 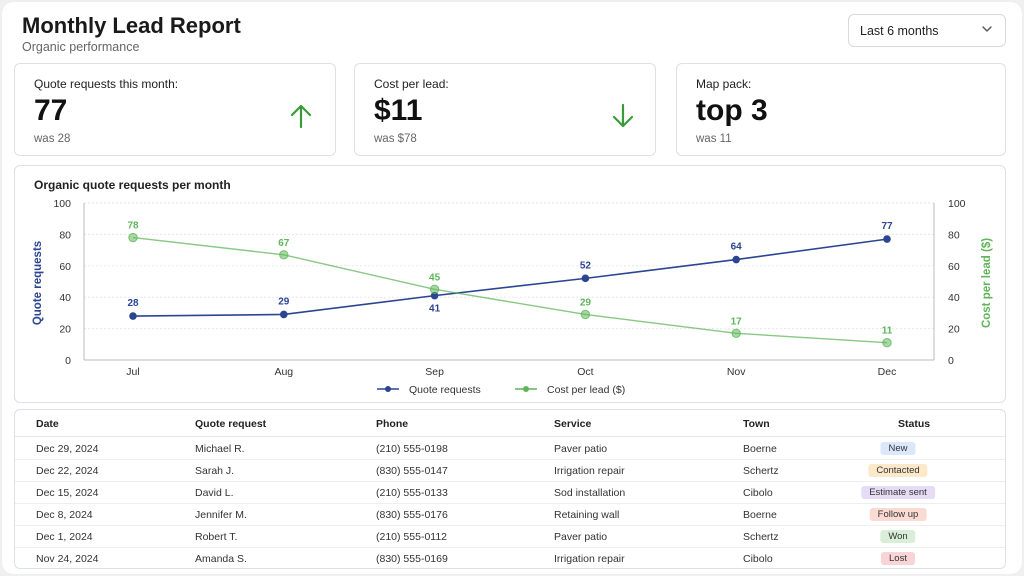 What do you see at coordinates (914, 424) in the screenshot?
I see `column-header-status: Status` at bounding box center [914, 424].